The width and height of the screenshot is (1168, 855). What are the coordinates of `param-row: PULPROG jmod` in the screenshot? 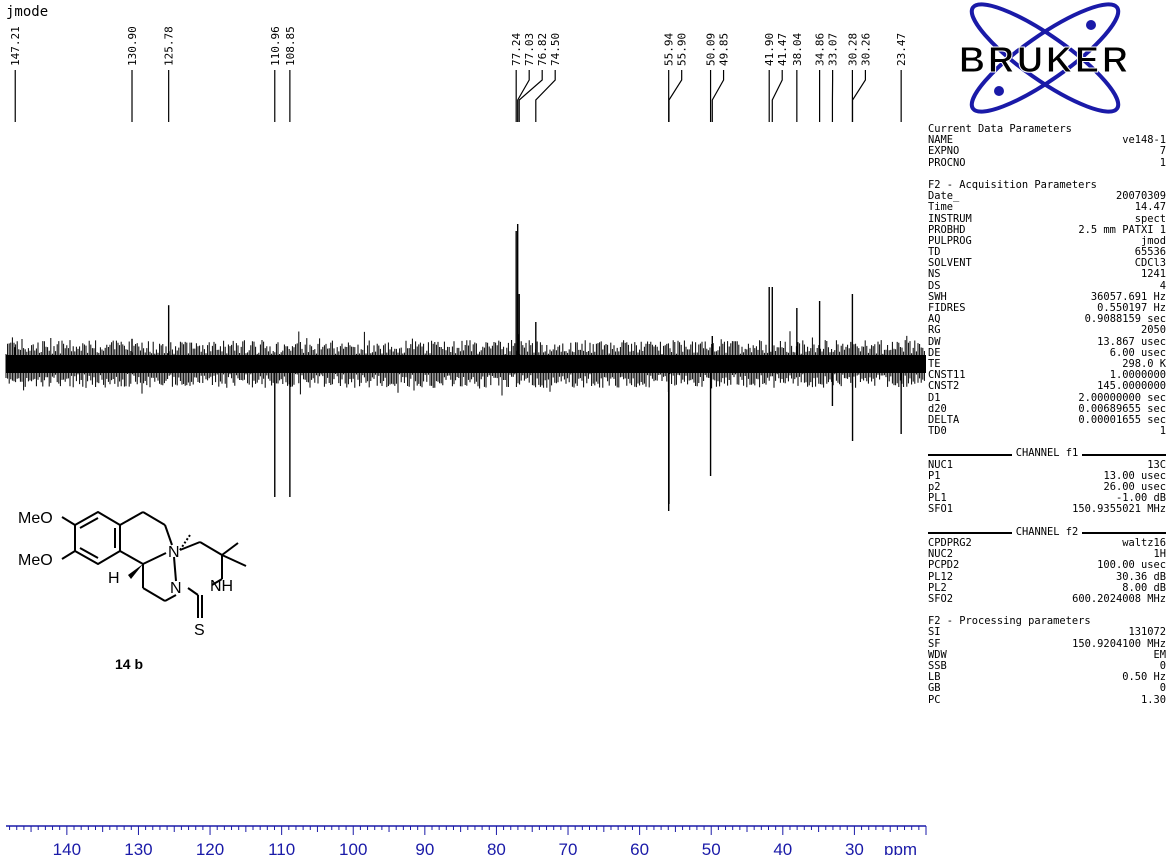 It's located at (1047, 241).